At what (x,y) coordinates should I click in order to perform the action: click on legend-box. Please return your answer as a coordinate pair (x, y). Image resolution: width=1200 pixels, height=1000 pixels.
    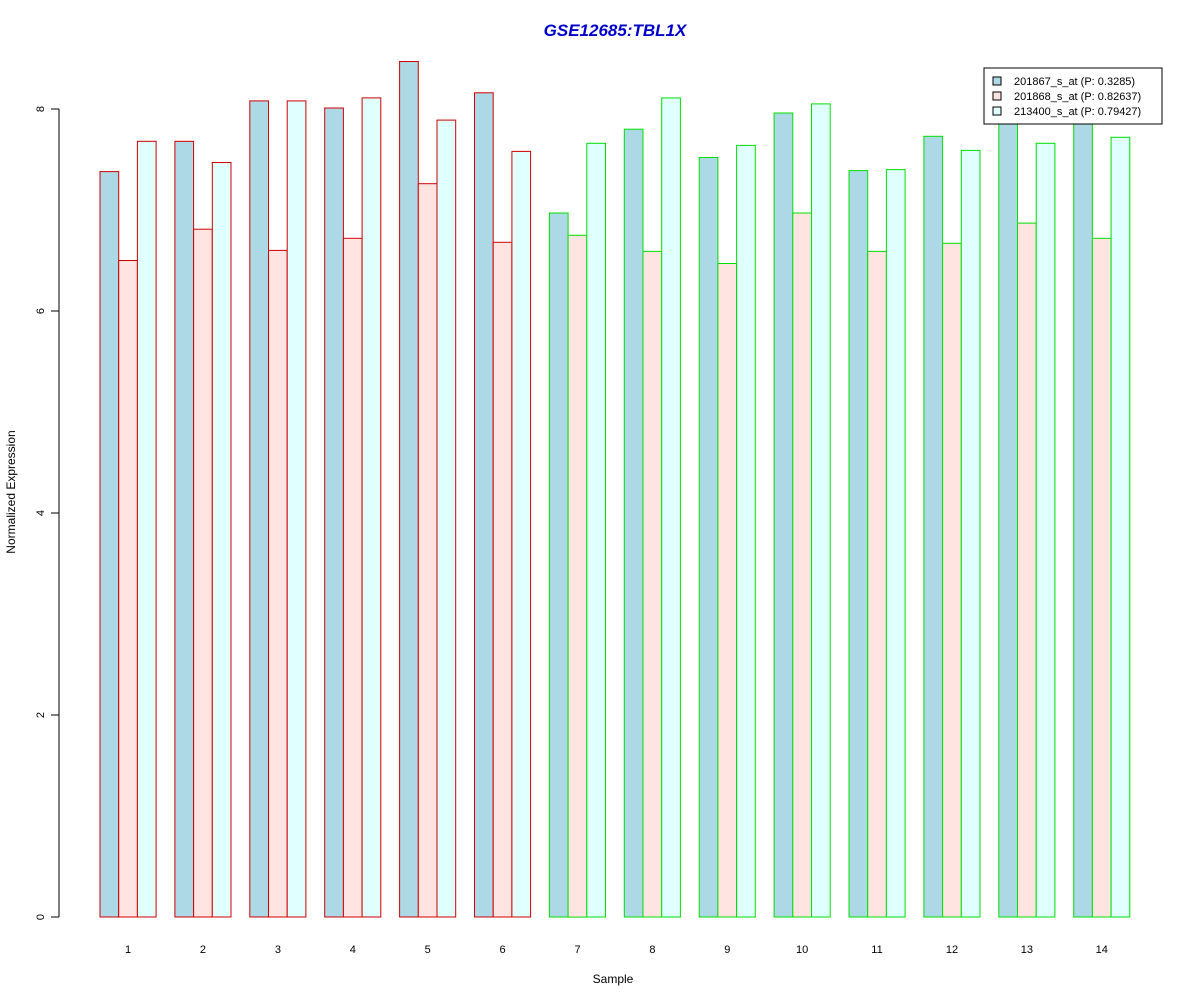
    Looking at the image, I should click on (1073, 96).